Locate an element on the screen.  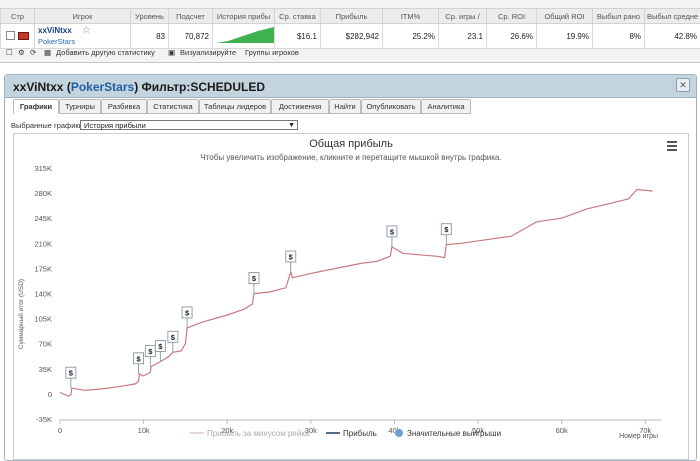
col-header: Уровень is located at coordinates (149, 16).